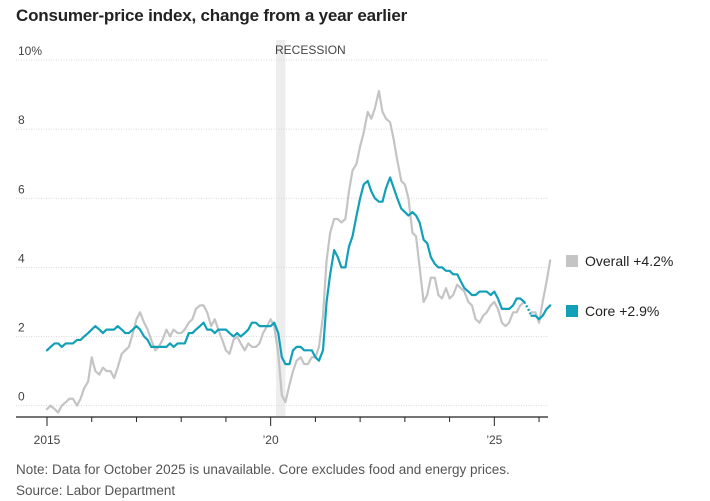 Image resolution: width=710 pixels, height=501 pixels. I want to click on y-tick-label: 2, so click(21, 328).